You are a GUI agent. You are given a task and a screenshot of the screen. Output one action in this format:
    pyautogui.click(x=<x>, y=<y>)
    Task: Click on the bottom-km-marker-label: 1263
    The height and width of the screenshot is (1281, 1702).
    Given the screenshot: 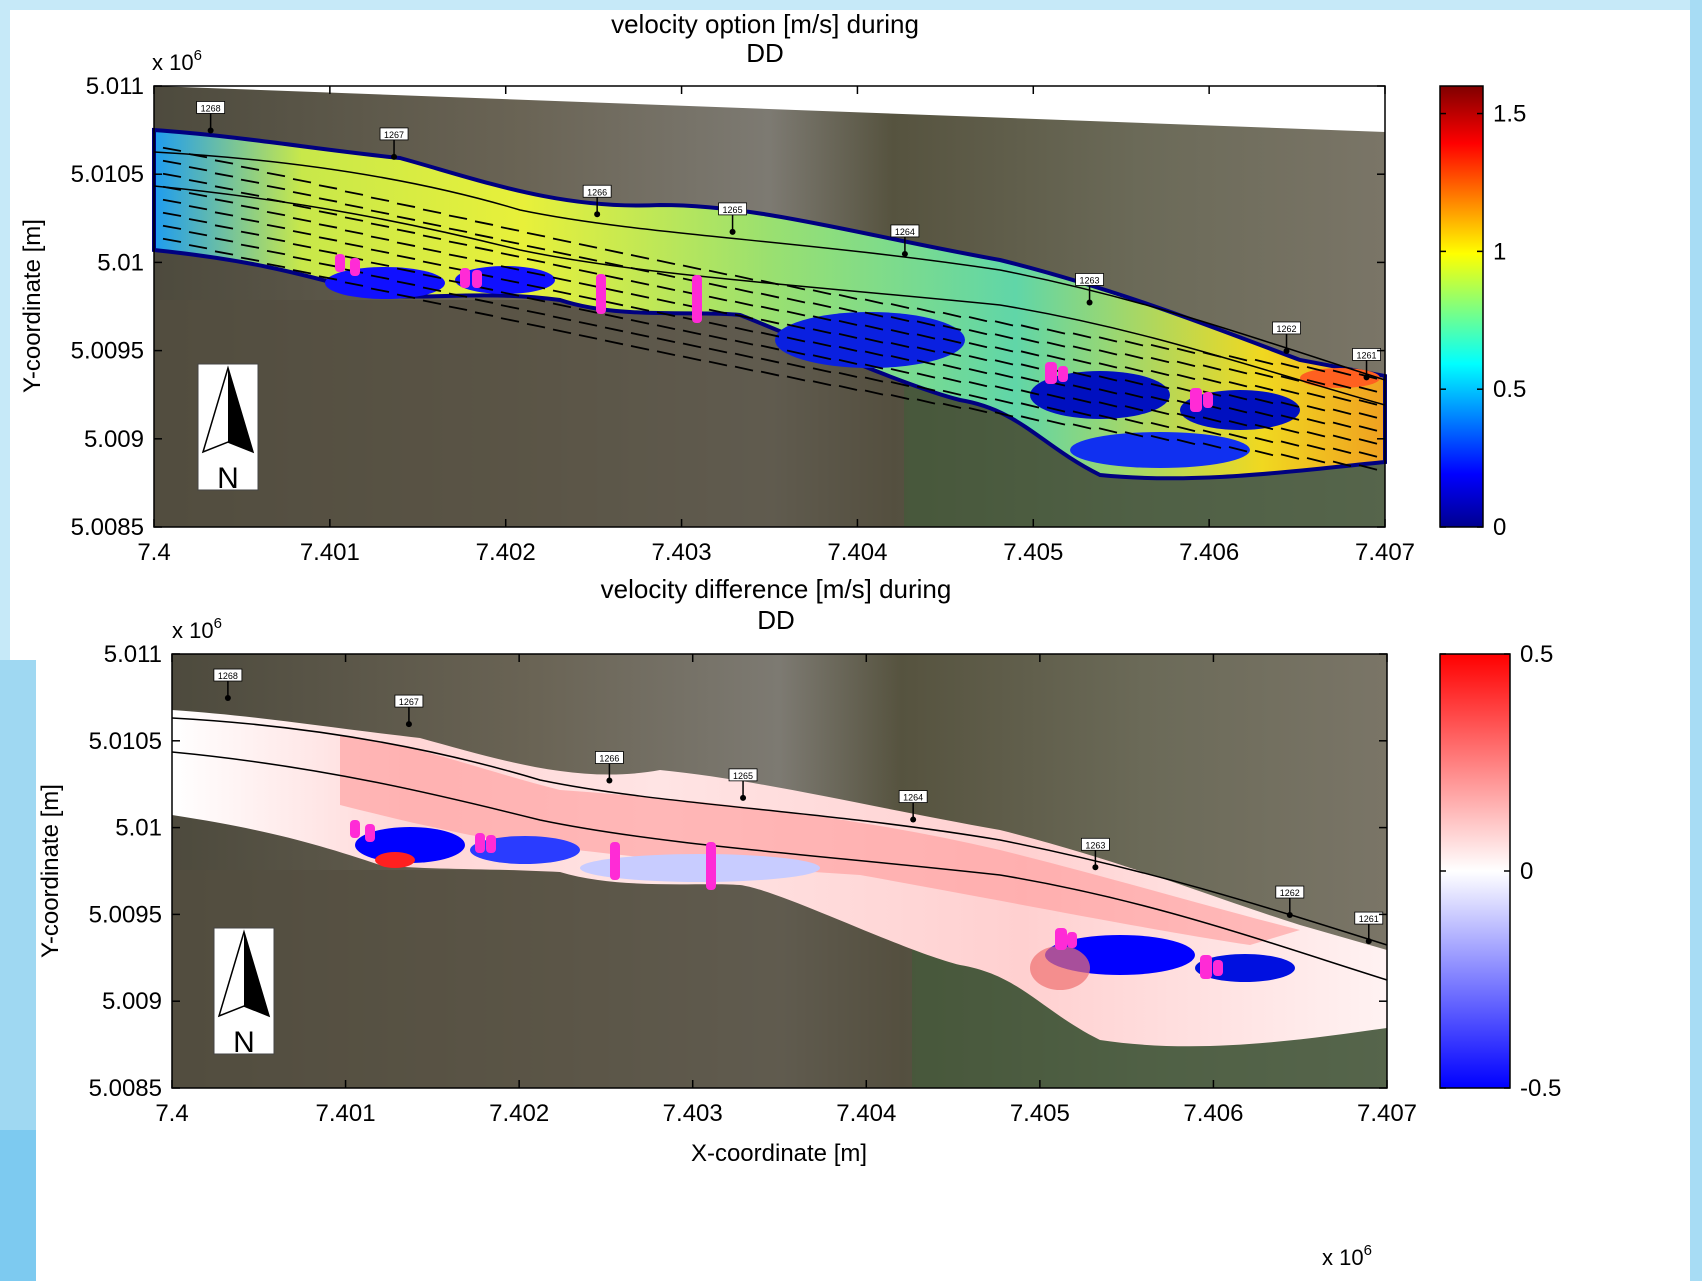 What is the action you would take?
    pyautogui.click(x=1095, y=845)
    